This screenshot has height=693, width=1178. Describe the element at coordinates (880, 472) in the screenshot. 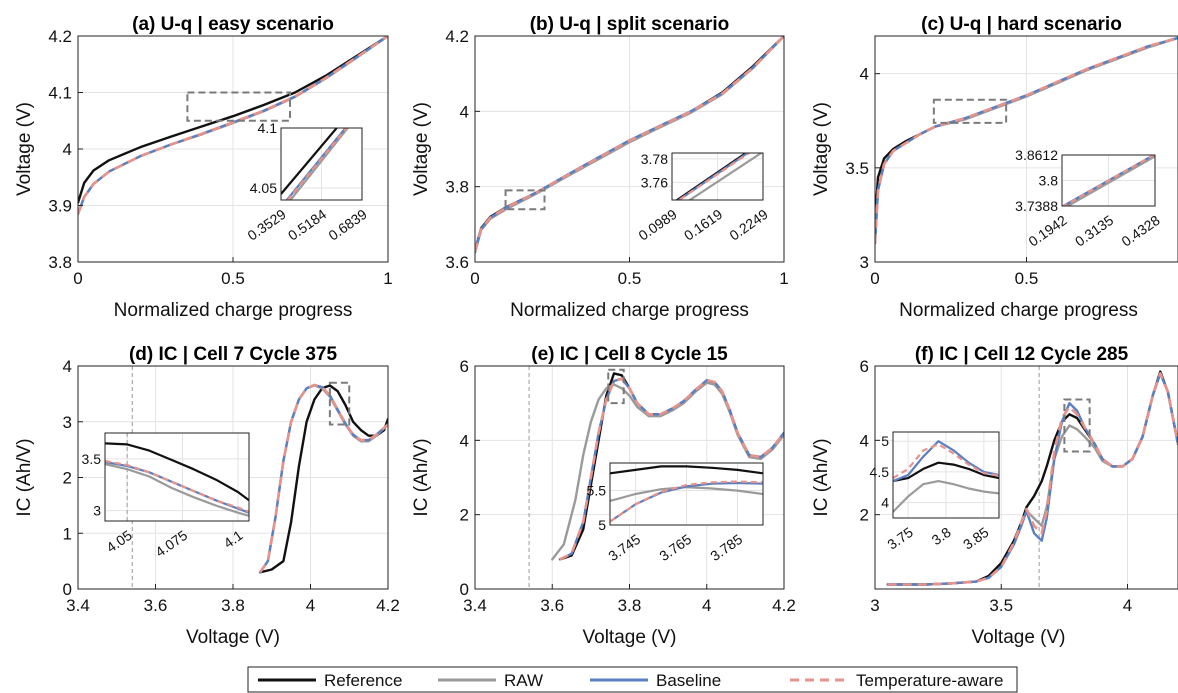

I see `inset-y-tick-label: 4.5` at that location.